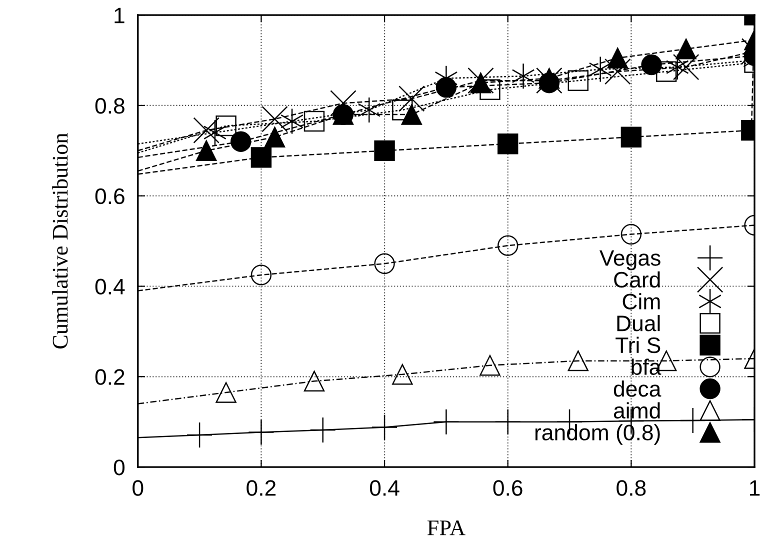 Image resolution: width=766 pixels, height=558 pixels. I want to click on y-tick-label: 0.6, so click(109, 196).